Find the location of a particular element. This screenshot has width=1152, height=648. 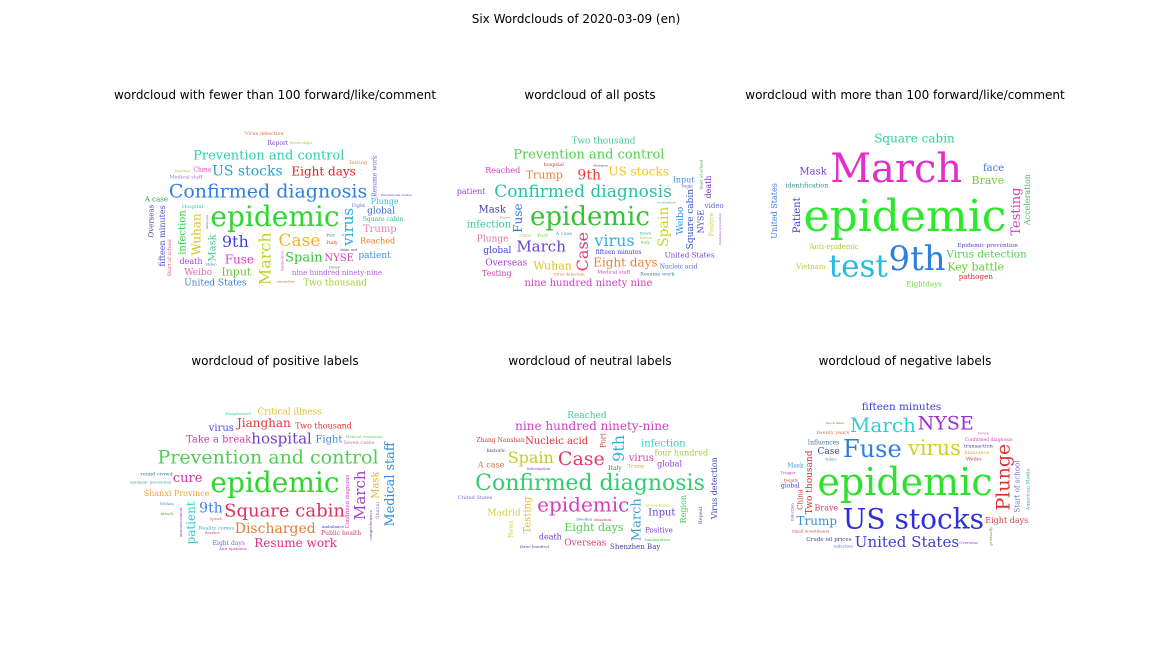

wordcloud-word: Shenzhen is located at coordinates (600, 166).